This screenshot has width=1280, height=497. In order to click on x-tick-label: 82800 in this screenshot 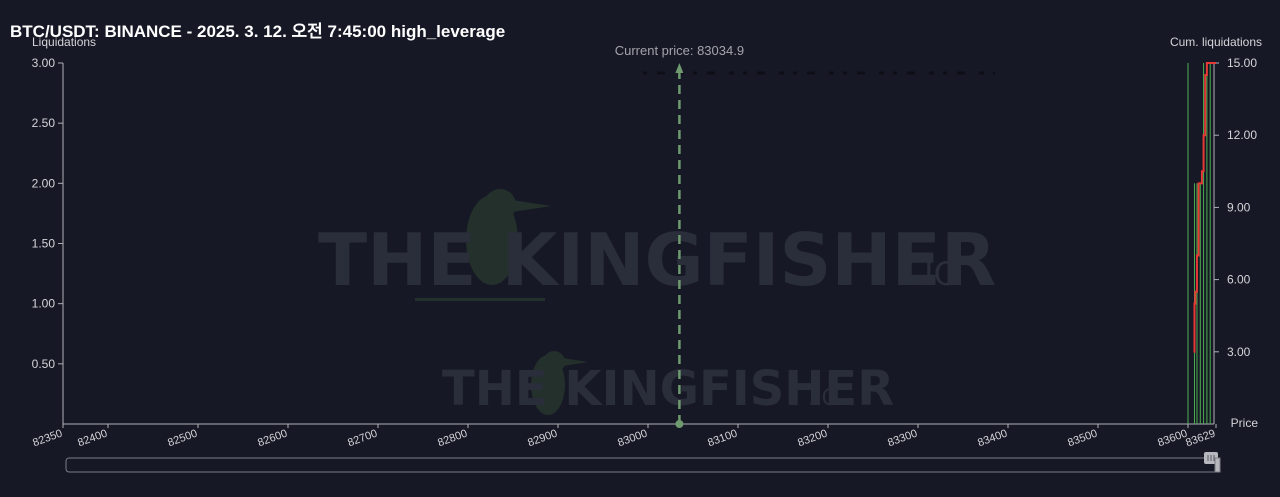, I will do `click(452, 439)`.